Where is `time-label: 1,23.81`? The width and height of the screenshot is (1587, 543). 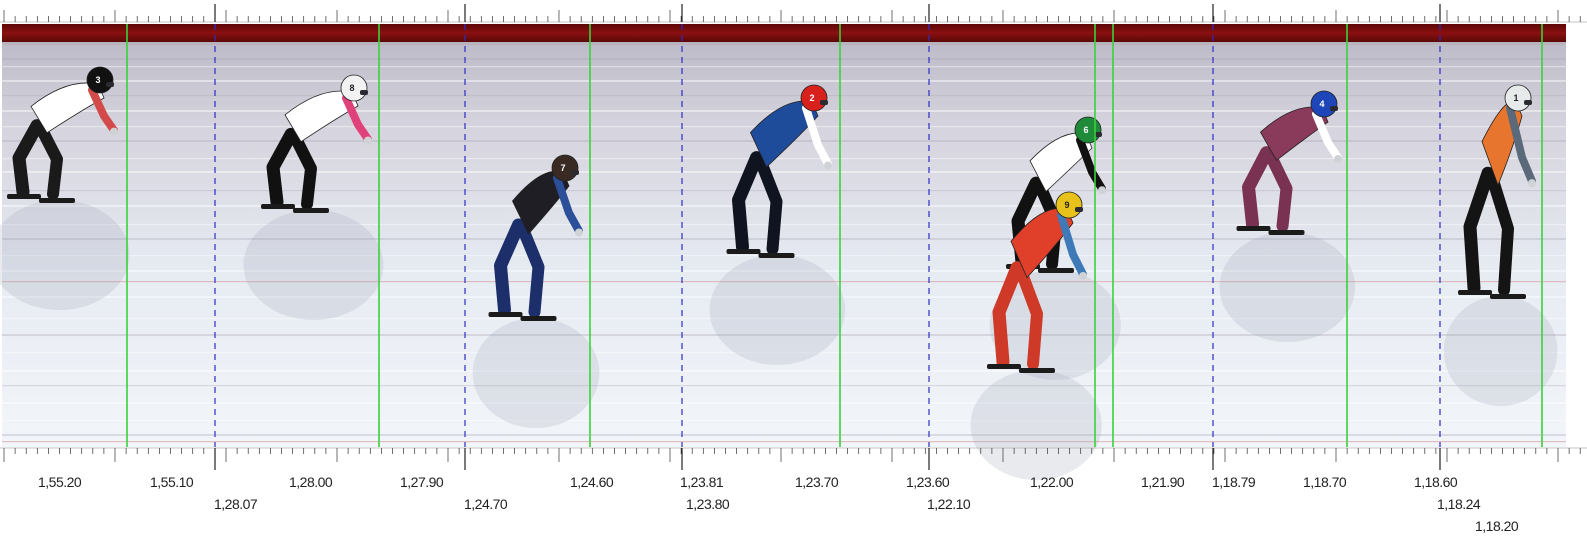 time-label: 1,23.81 is located at coordinates (702, 482).